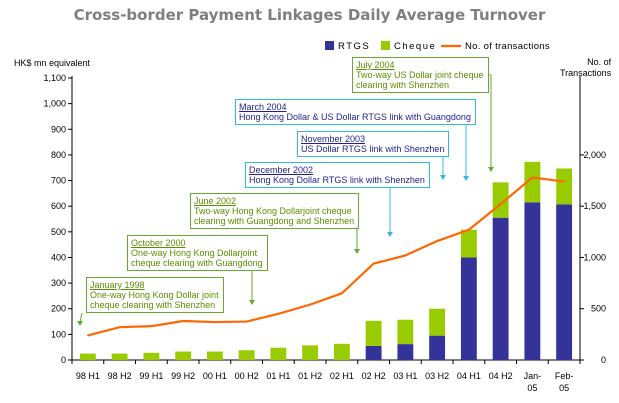 Image resolution: width=619 pixels, height=403 pixels. I want to click on y-right-tick-label: 1,000, so click(594, 257).